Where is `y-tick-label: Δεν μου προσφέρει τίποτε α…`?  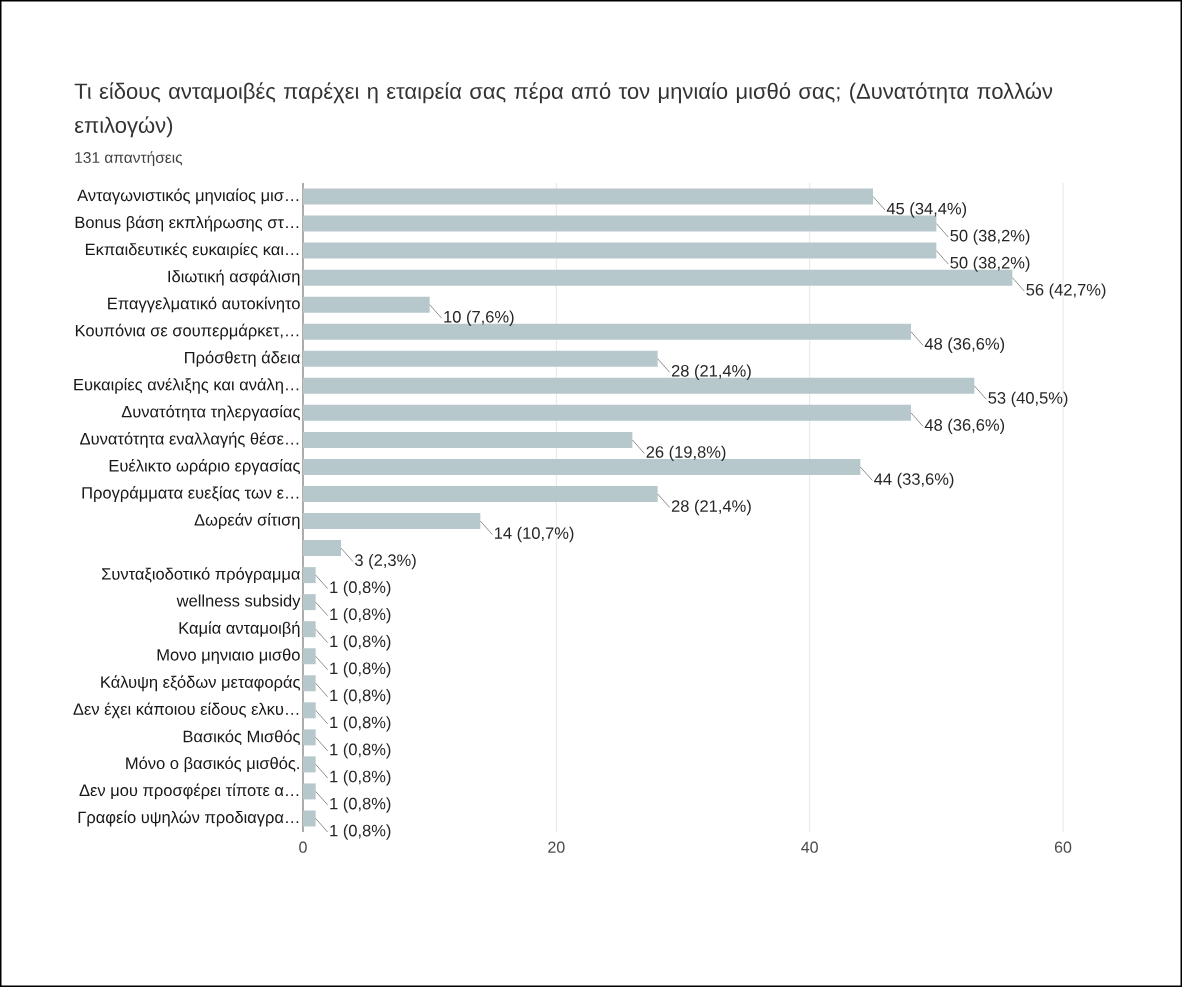
y-tick-label: Δεν μου προσφέρει τίποτε α… is located at coordinates (189, 791).